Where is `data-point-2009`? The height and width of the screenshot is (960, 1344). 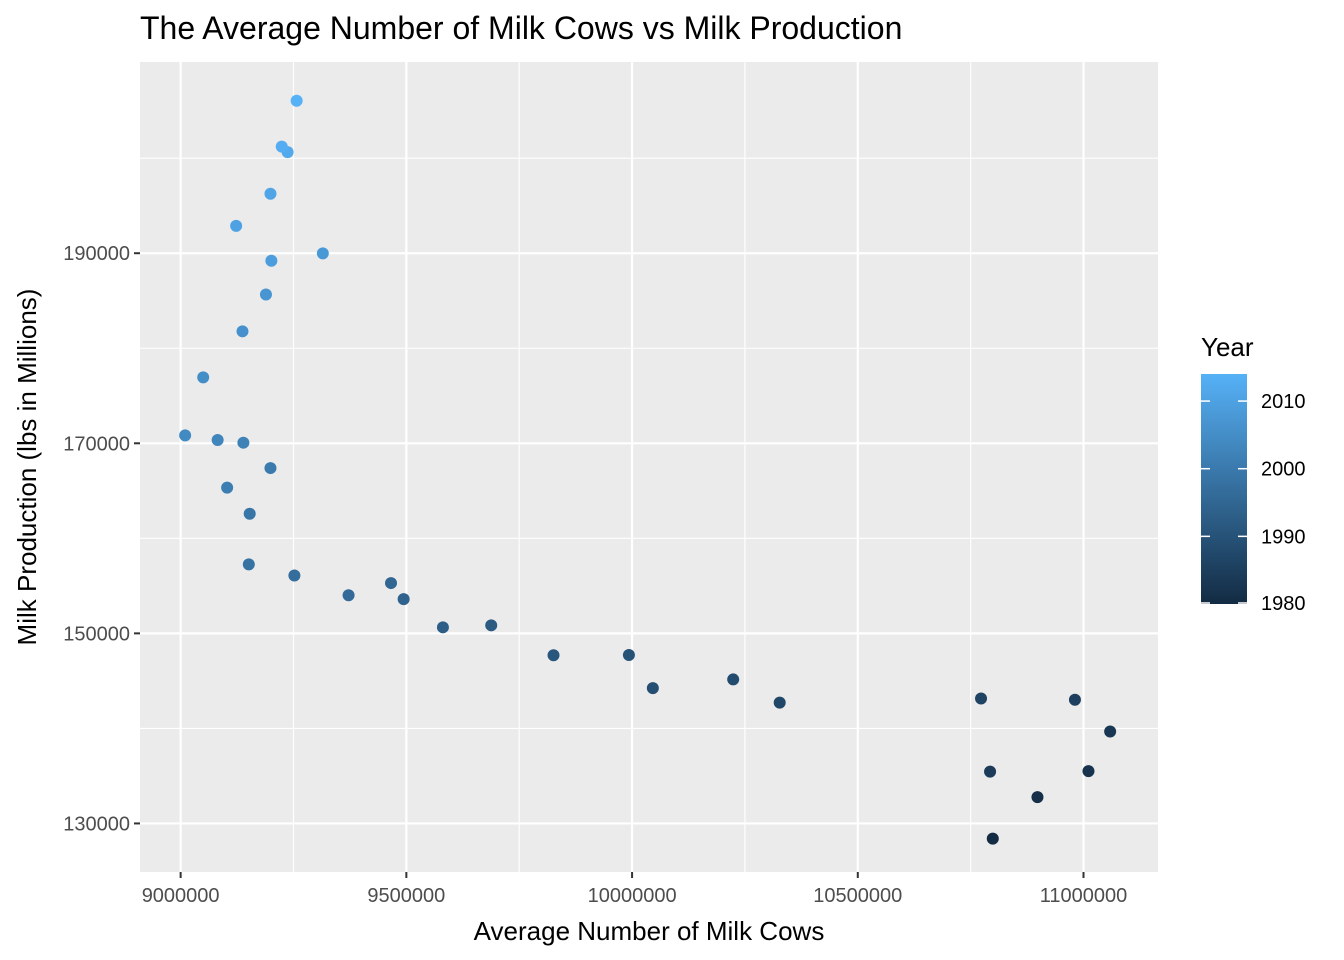
data-point-2009 is located at coordinates (271, 260).